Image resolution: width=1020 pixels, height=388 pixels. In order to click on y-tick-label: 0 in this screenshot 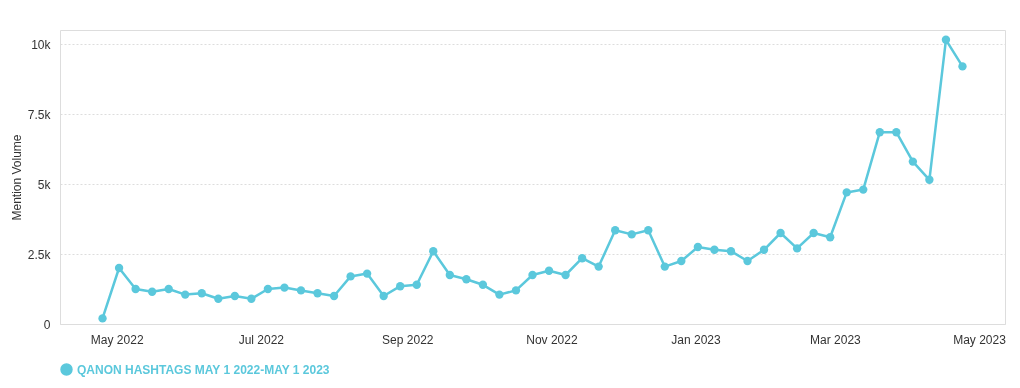, I will do `click(47, 324)`.